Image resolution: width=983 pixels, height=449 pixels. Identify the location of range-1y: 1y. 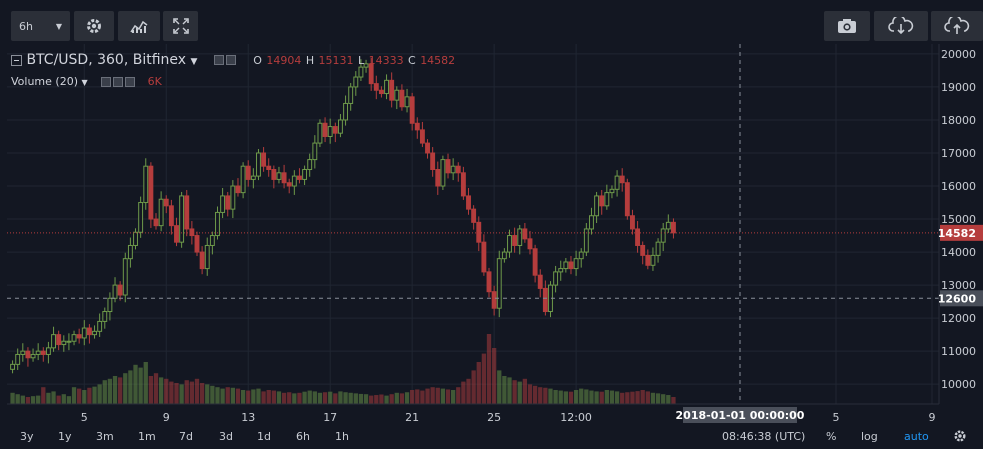
(65, 436).